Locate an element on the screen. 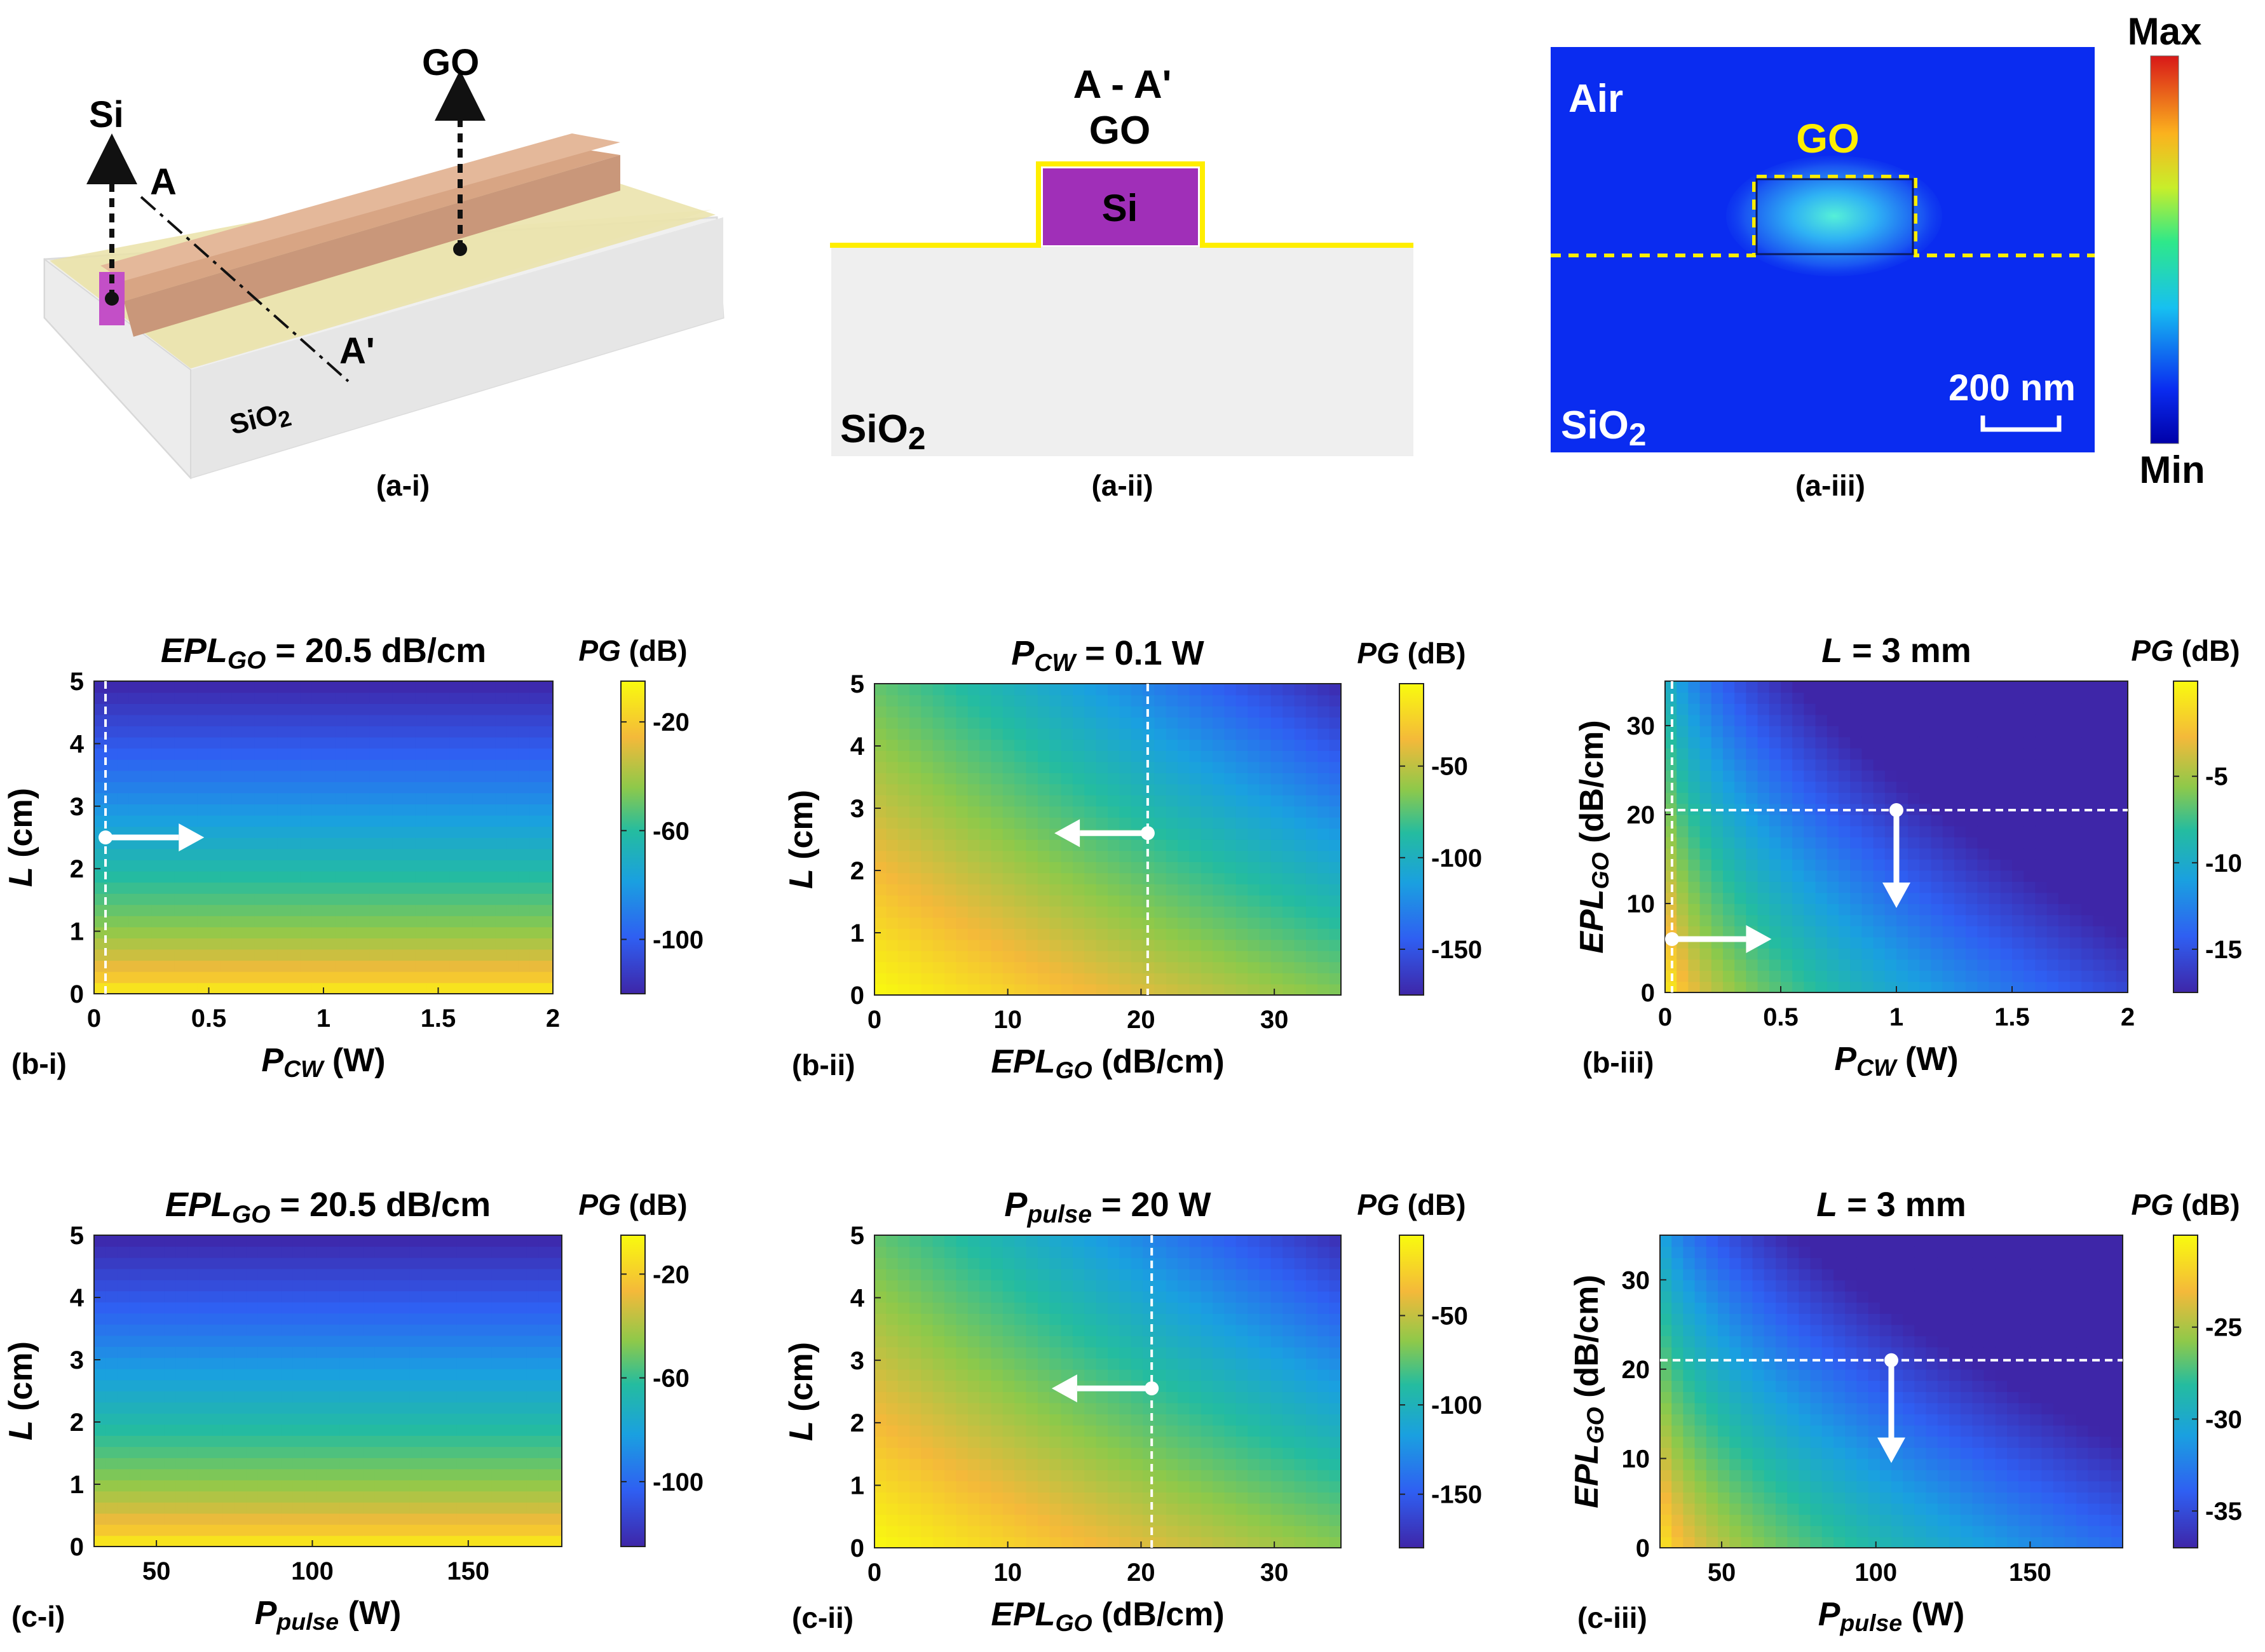 The image size is (2265, 1652). x-axis-label: EPLGO (dB/cm) is located at coordinates (1107, 1063).